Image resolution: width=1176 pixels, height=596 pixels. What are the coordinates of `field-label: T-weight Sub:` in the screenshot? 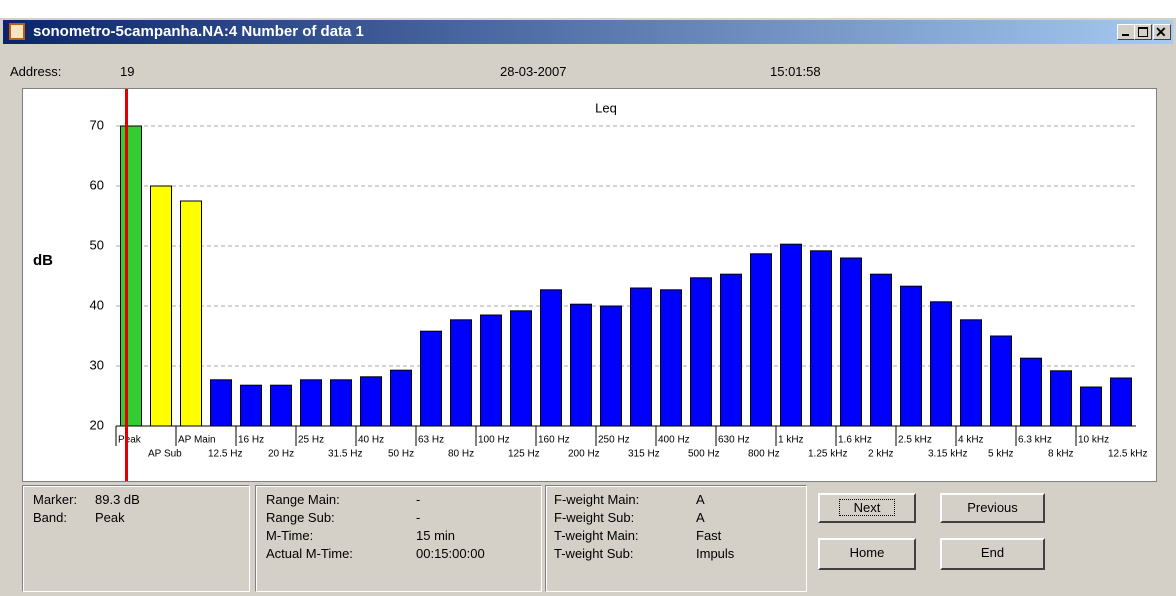 It's located at (594, 553).